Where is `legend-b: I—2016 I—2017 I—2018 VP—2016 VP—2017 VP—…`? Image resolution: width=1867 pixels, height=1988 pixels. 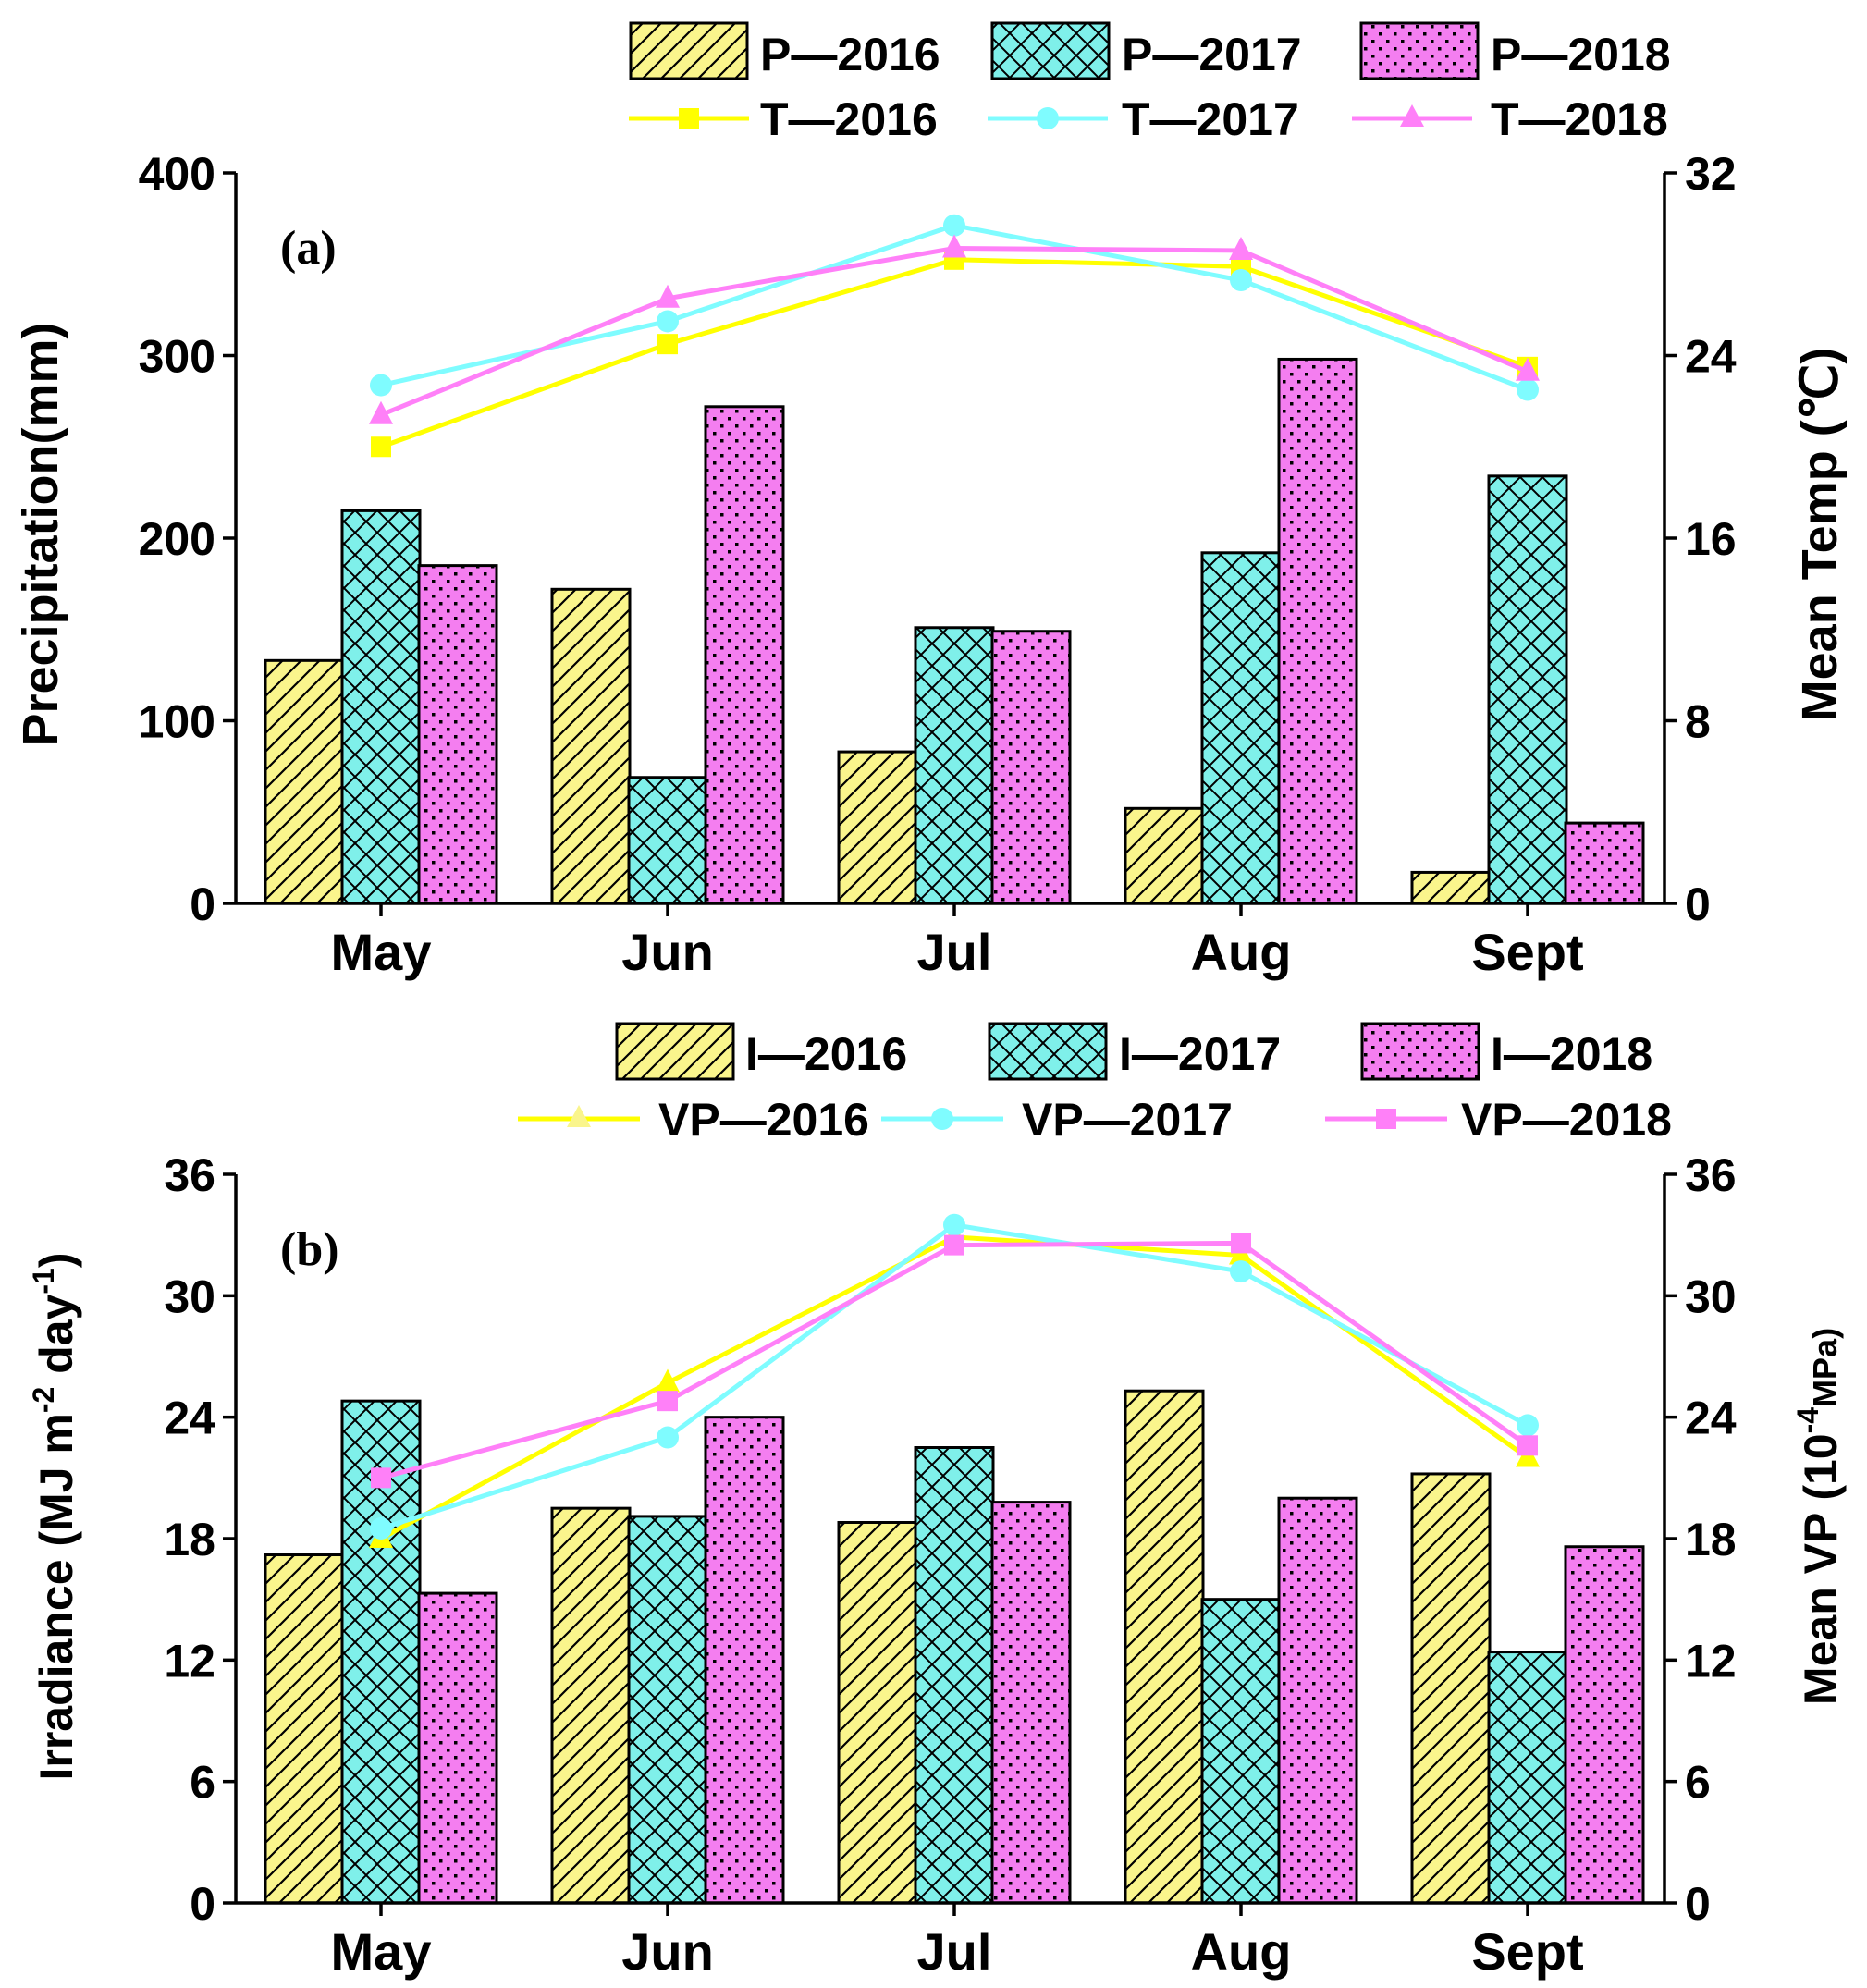
legend-b: I—2016 I—2017 I—2018 VP—2016 VP—2017 VP—… is located at coordinates (1095, 1084).